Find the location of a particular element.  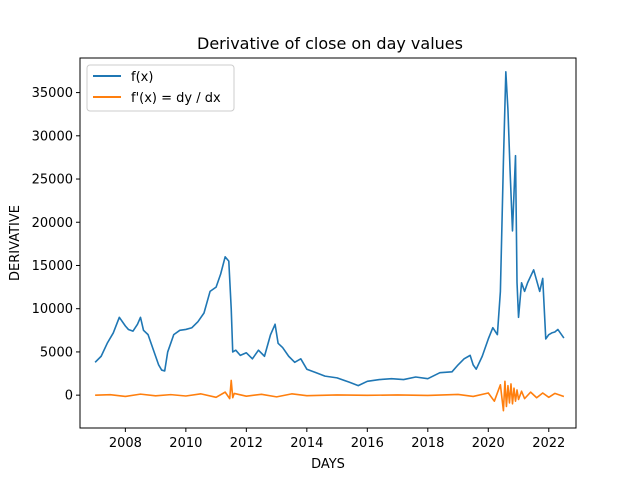

y-tick-label: 5000 is located at coordinates (56, 352).